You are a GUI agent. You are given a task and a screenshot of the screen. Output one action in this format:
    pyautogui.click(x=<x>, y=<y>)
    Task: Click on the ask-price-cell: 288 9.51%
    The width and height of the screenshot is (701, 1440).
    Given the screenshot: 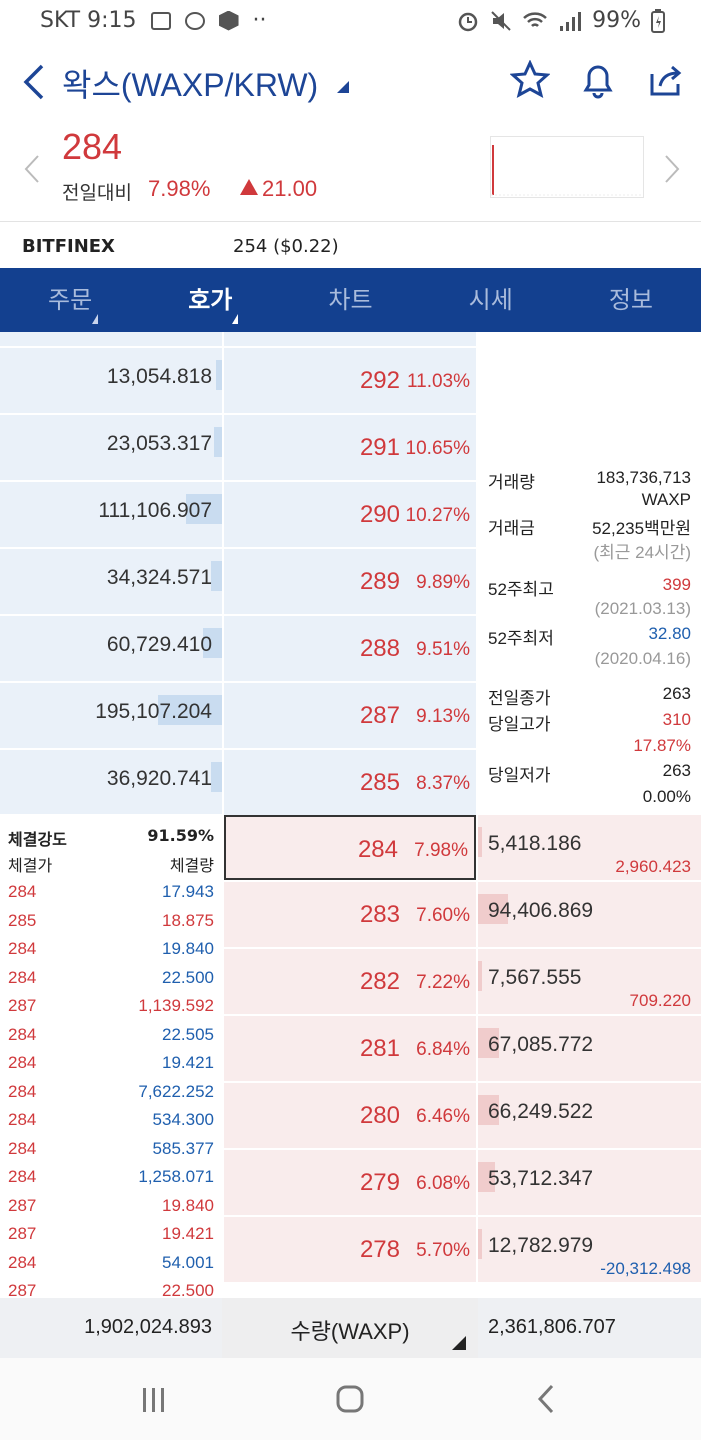 What is the action you would take?
    pyautogui.click(x=350, y=648)
    